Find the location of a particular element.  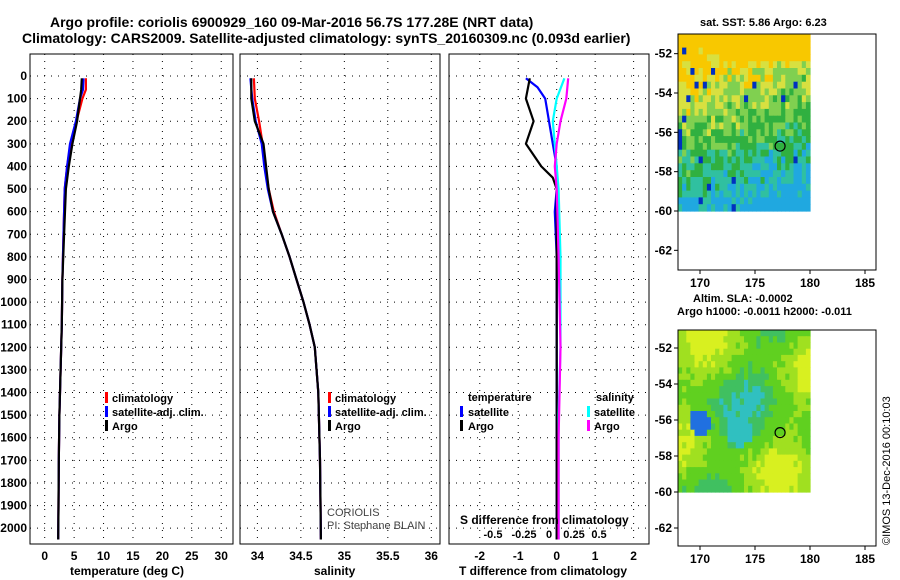

x-tick-label: -2 is located at coordinates (479, 556).